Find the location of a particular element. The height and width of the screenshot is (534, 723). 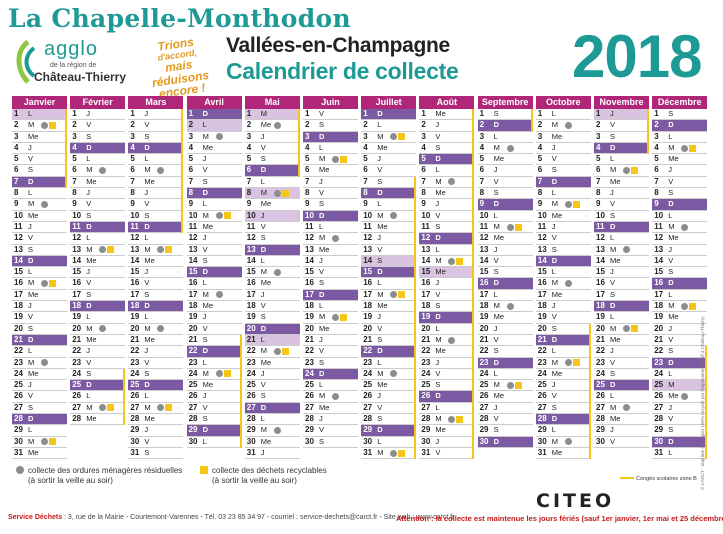

day-number: 14 is located at coordinates (368, 260).